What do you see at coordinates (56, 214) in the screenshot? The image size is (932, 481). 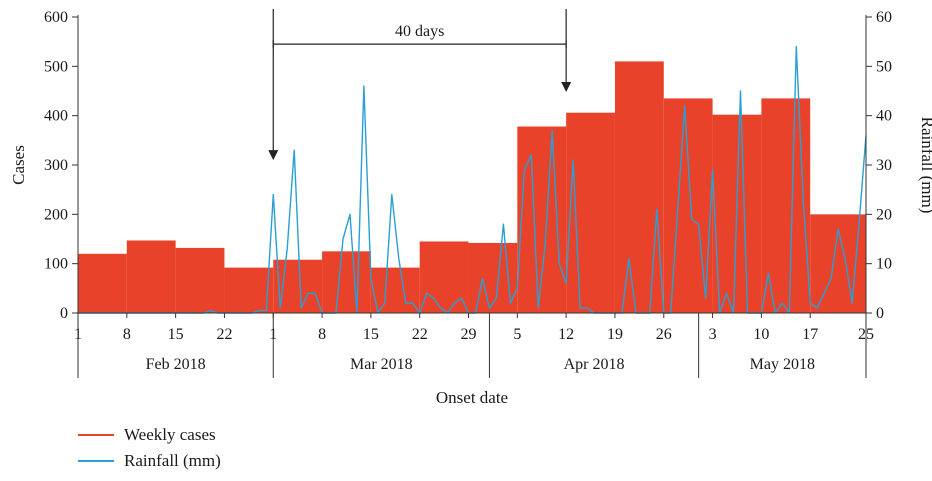 I see `y-left-tick-label-200: 200` at bounding box center [56, 214].